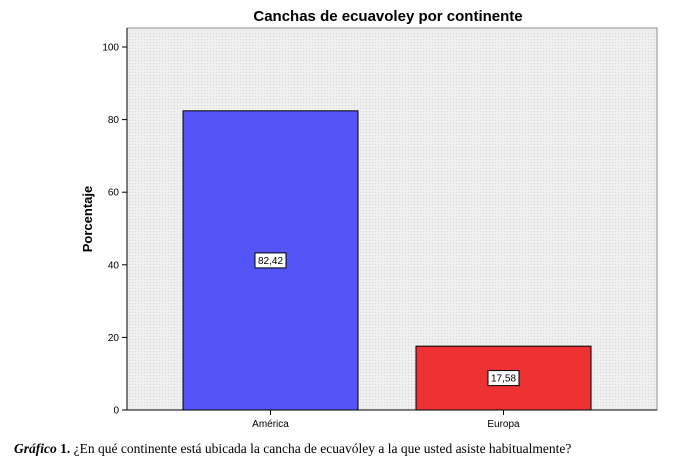 The height and width of the screenshot is (466, 700). What do you see at coordinates (116, 411) in the screenshot?
I see `y-tick-label: 0` at bounding box center [116, 411].